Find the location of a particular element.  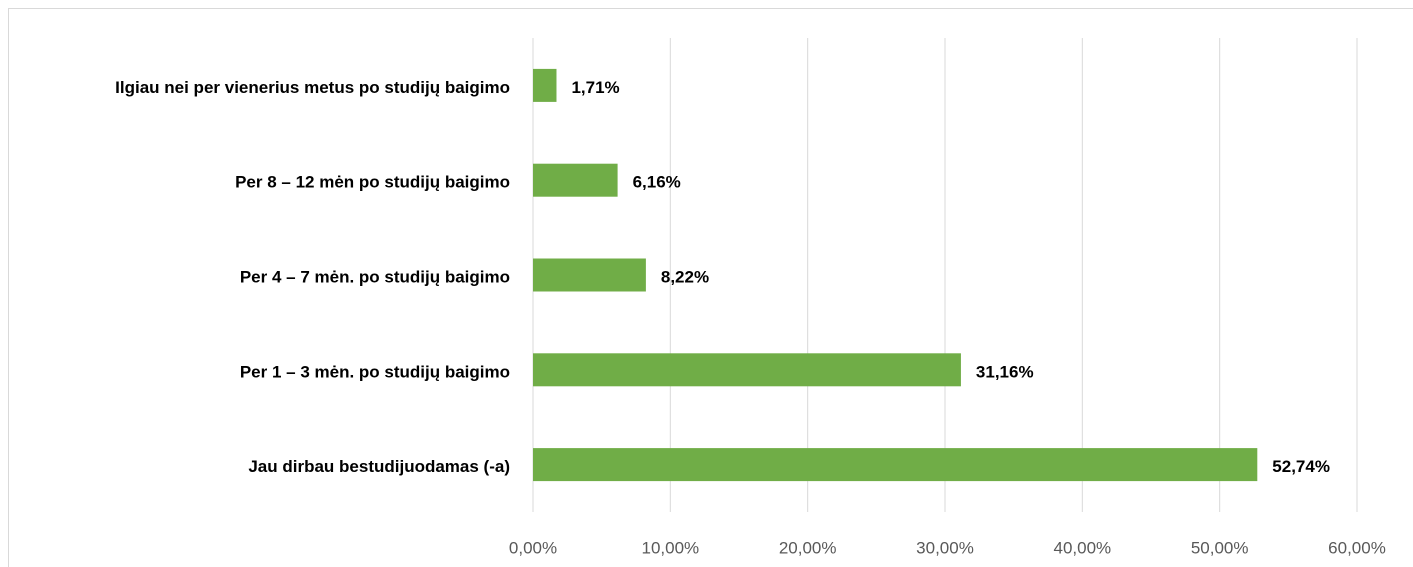

y-tick-label: Per 8 – 12 mėn po studijų baigimo is located at coordinates (372, 182).